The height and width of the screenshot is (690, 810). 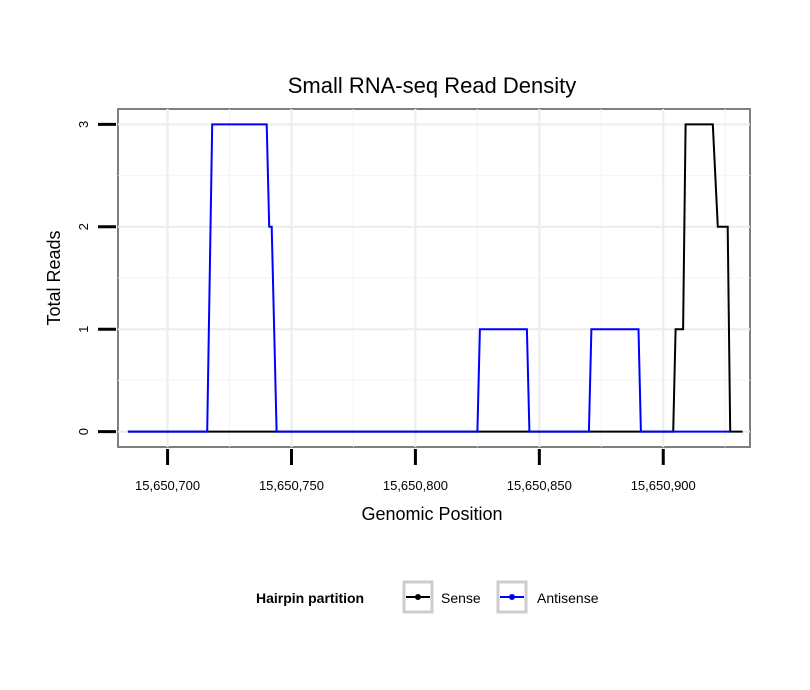 What do you see at coordinates (167, 485) in the screenshot?
I see `x-tick-label-0: 15,650,700` at bounding box center [167, 485].